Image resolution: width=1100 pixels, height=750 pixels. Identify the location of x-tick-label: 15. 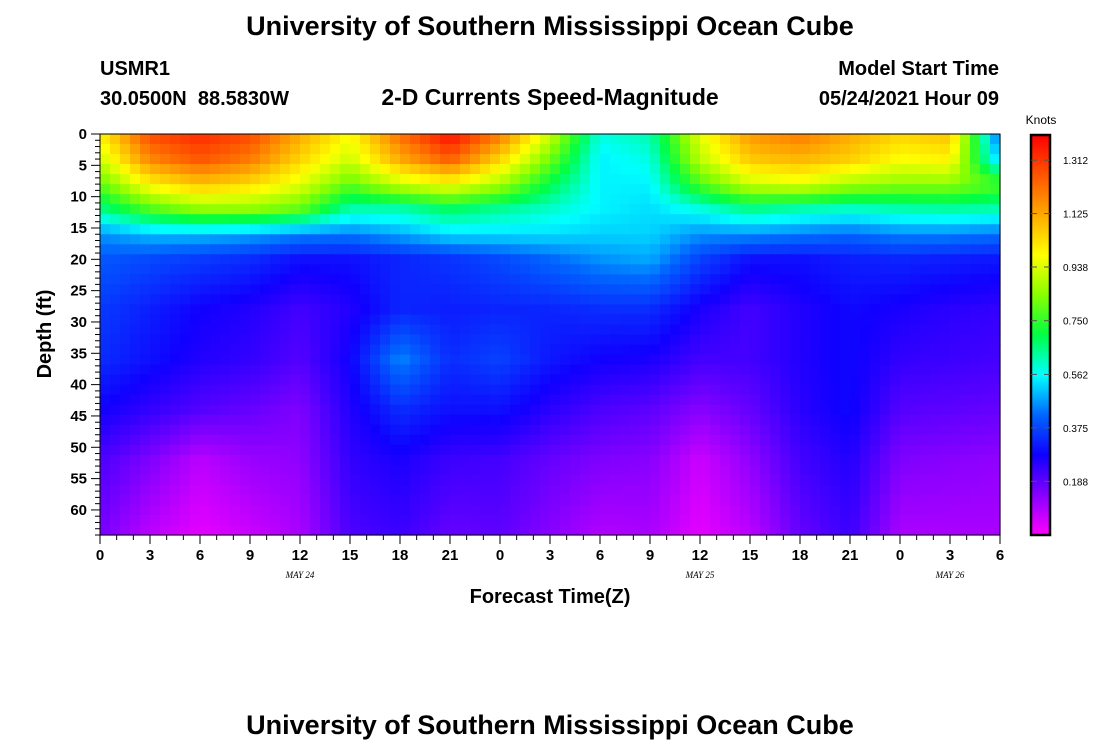
(350, 555).